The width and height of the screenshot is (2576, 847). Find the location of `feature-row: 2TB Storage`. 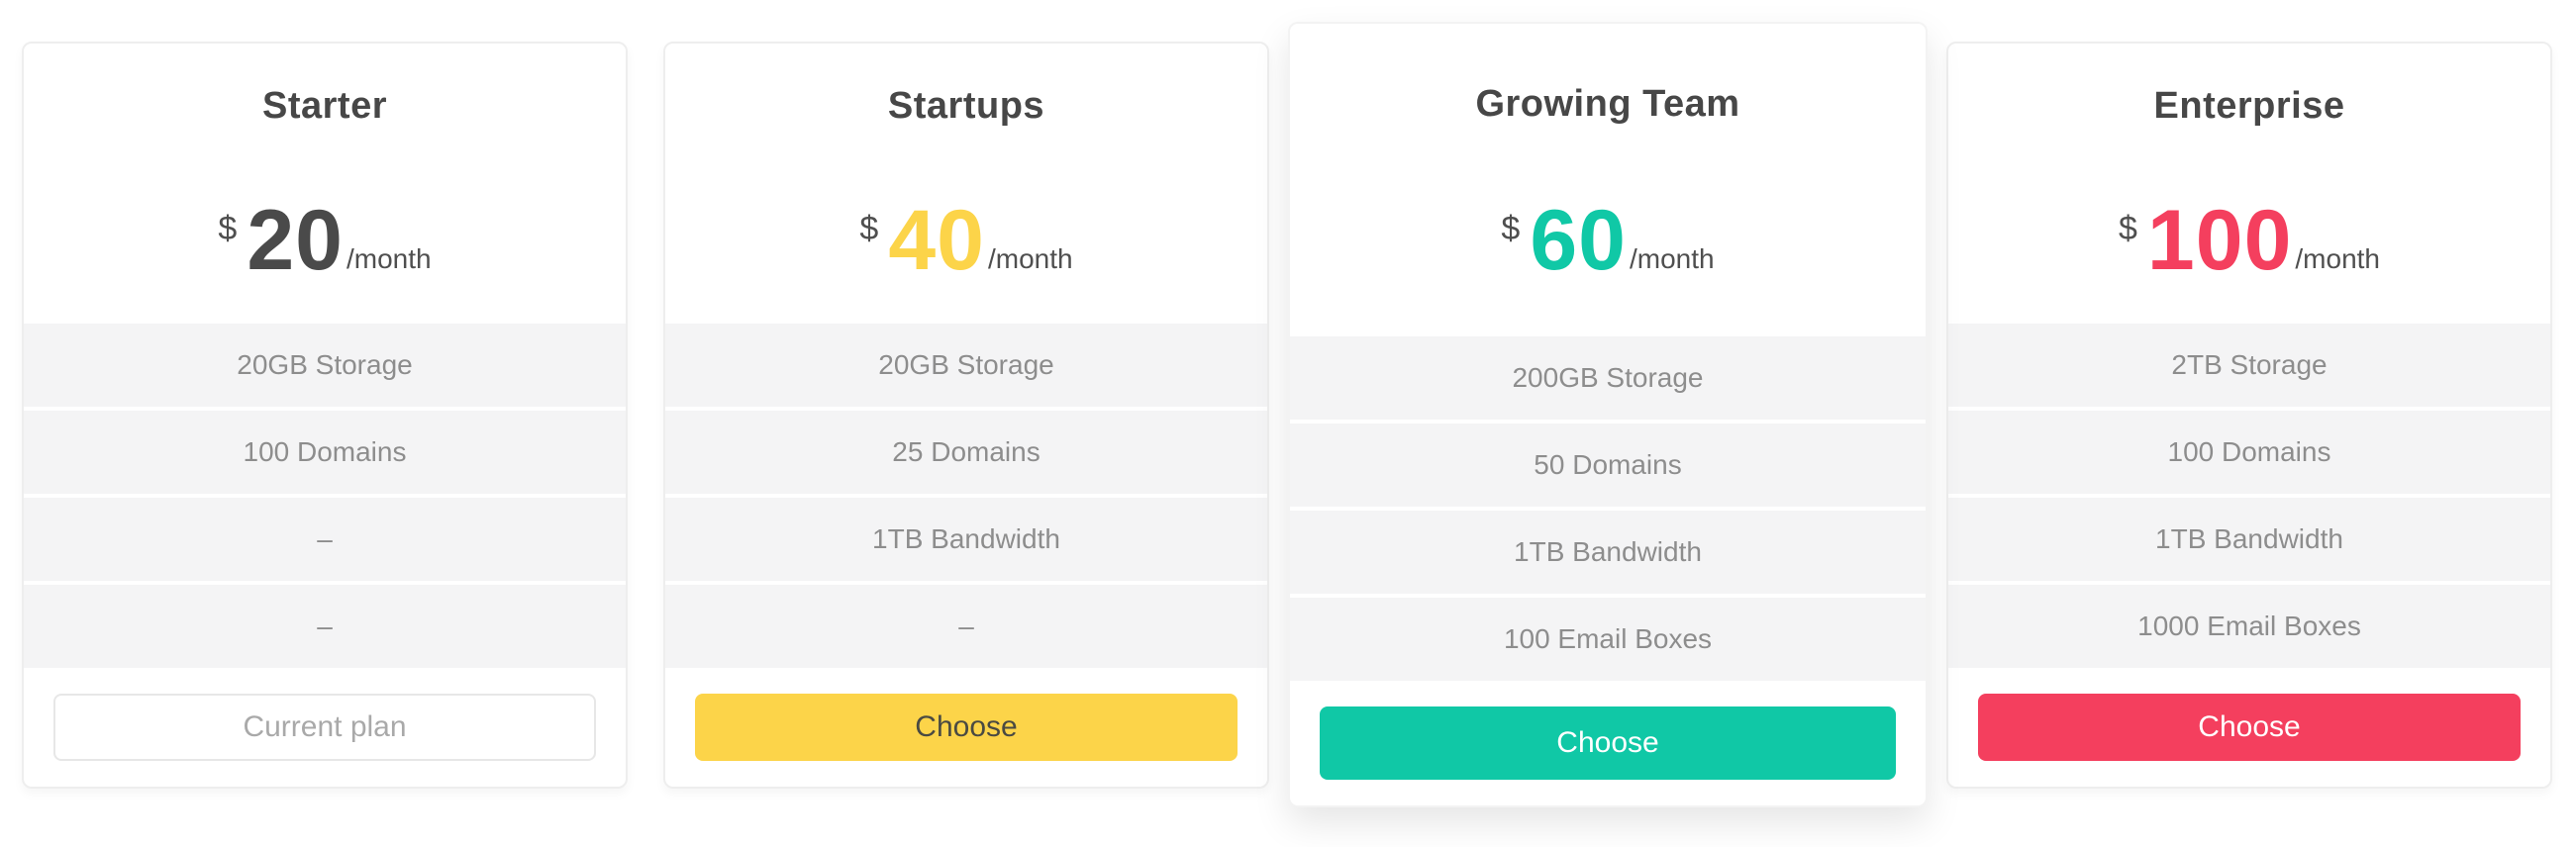

feature-row: 2TB Storage is located at coordinates (2249, 365).